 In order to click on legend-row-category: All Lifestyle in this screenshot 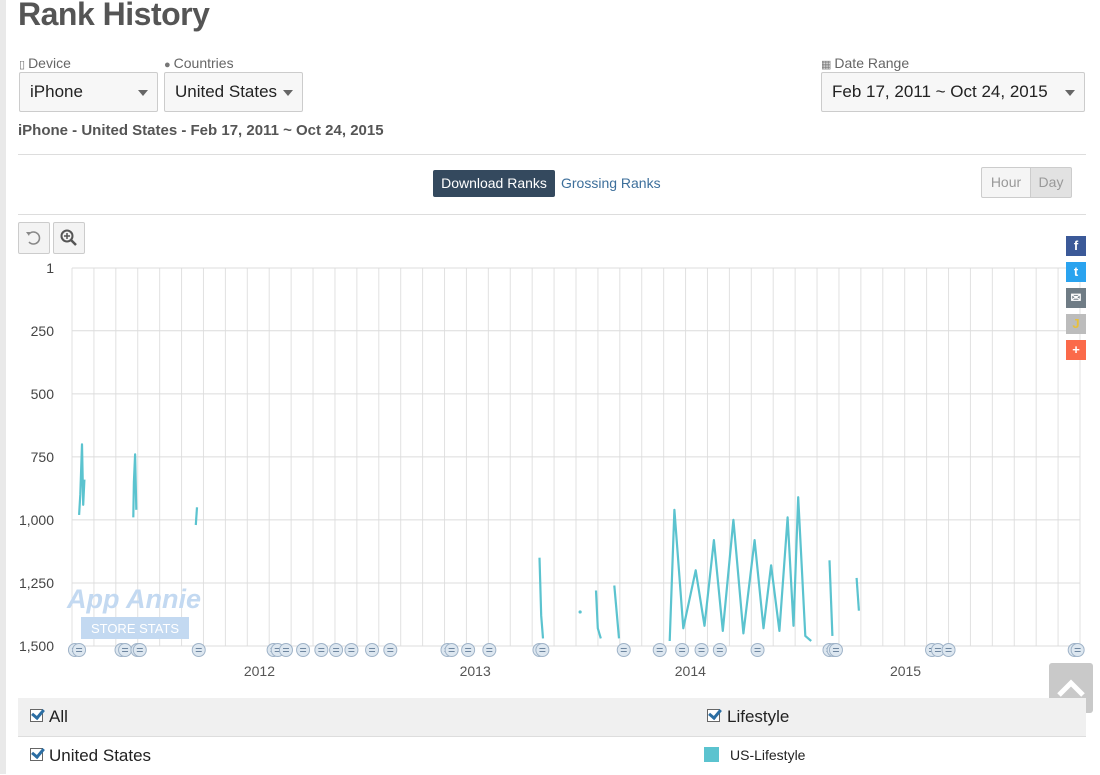, I will do `click(552, 717)`.